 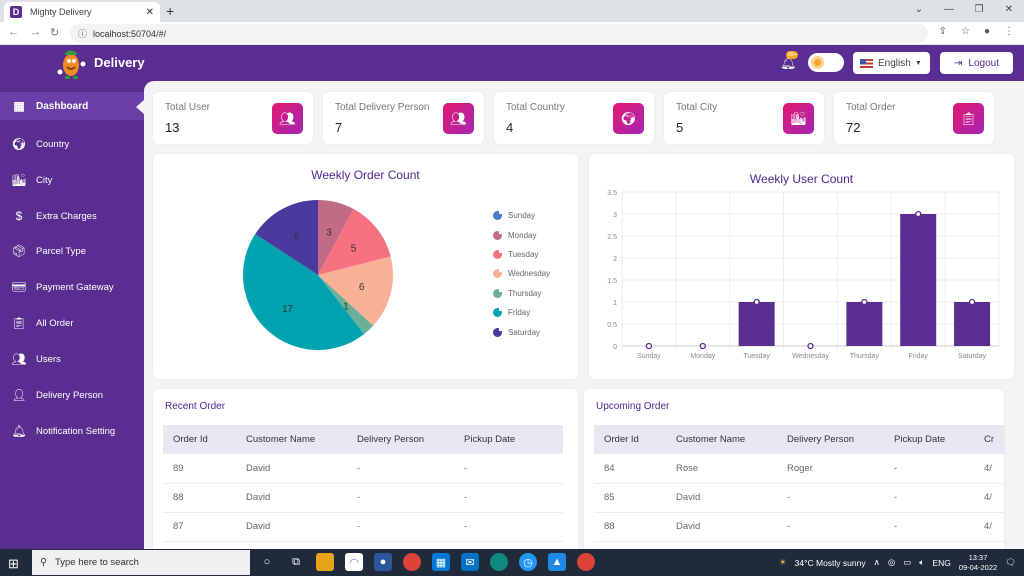 I want to click on cell: 84, so click(x=630, y=469).